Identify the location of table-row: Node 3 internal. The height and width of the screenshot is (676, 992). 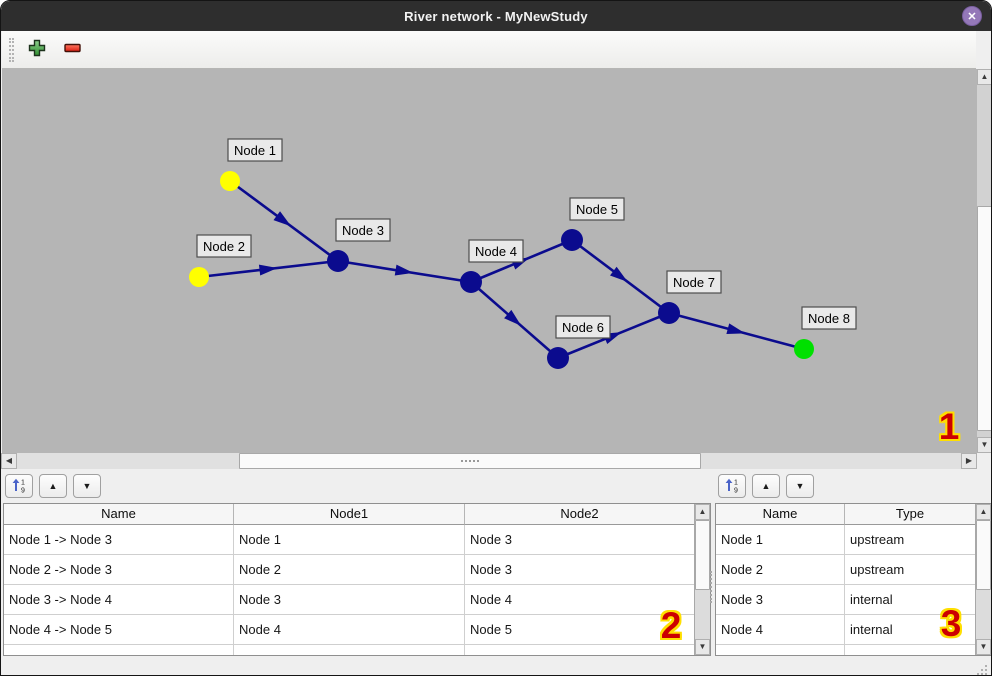
(846, 600).